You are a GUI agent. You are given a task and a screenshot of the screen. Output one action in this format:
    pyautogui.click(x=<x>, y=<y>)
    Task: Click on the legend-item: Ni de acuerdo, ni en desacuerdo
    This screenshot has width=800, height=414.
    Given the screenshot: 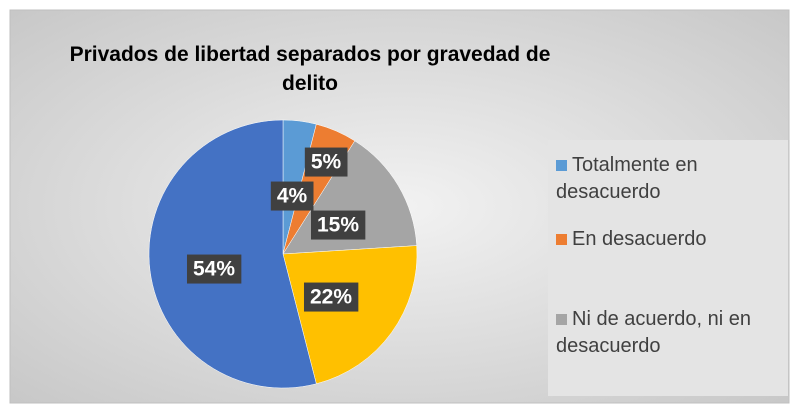 What is the action you would take?
    pyautogui.click(x=671, y=333)
    